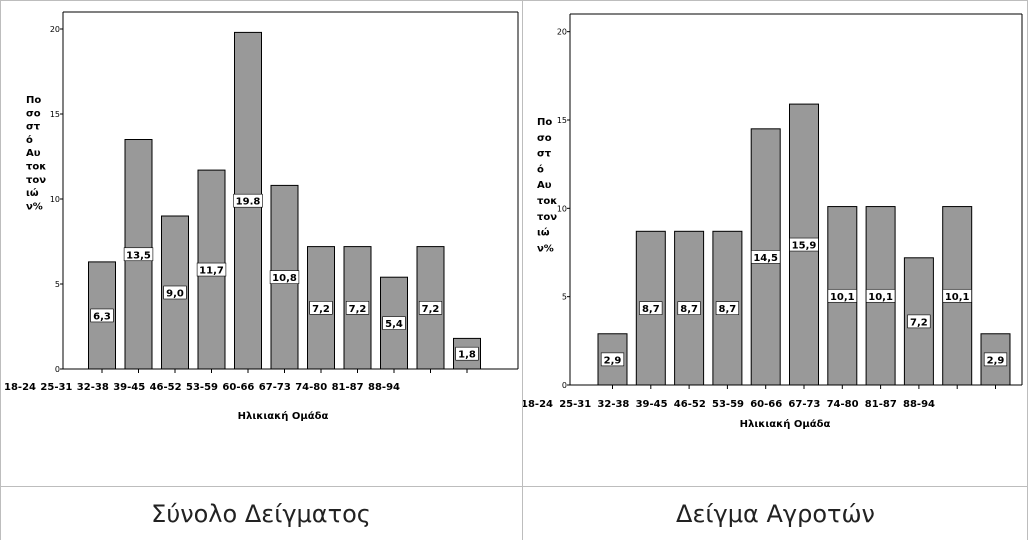 This screenshot has height=540, width=1028. What do you see at coordinates (514, 0) in the screenshot?
I see `table-border-top` at bounding box center [514, 0].